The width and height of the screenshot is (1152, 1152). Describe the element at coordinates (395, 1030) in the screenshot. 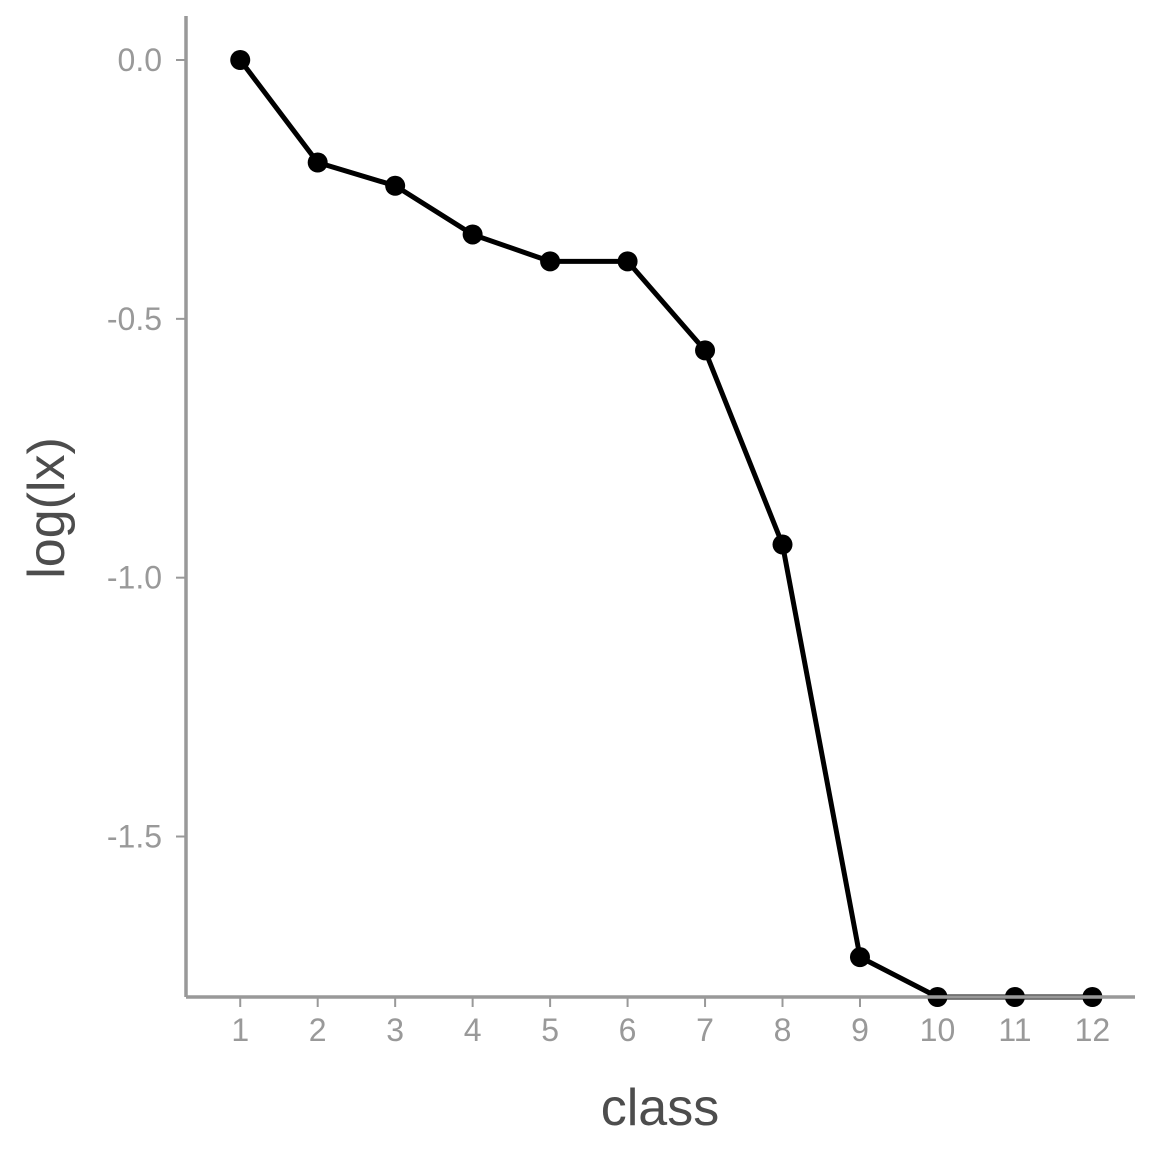

I see `x-tick-label: 3` at that location.